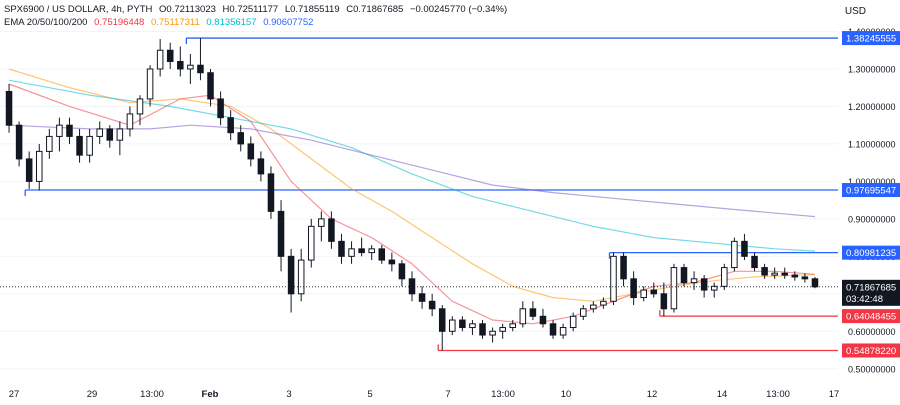  What do you see at coordinates (46, 22) in the screenshot?
I see `ema-label: EMA 20/50/100/200` at bounding box center [46, 22].